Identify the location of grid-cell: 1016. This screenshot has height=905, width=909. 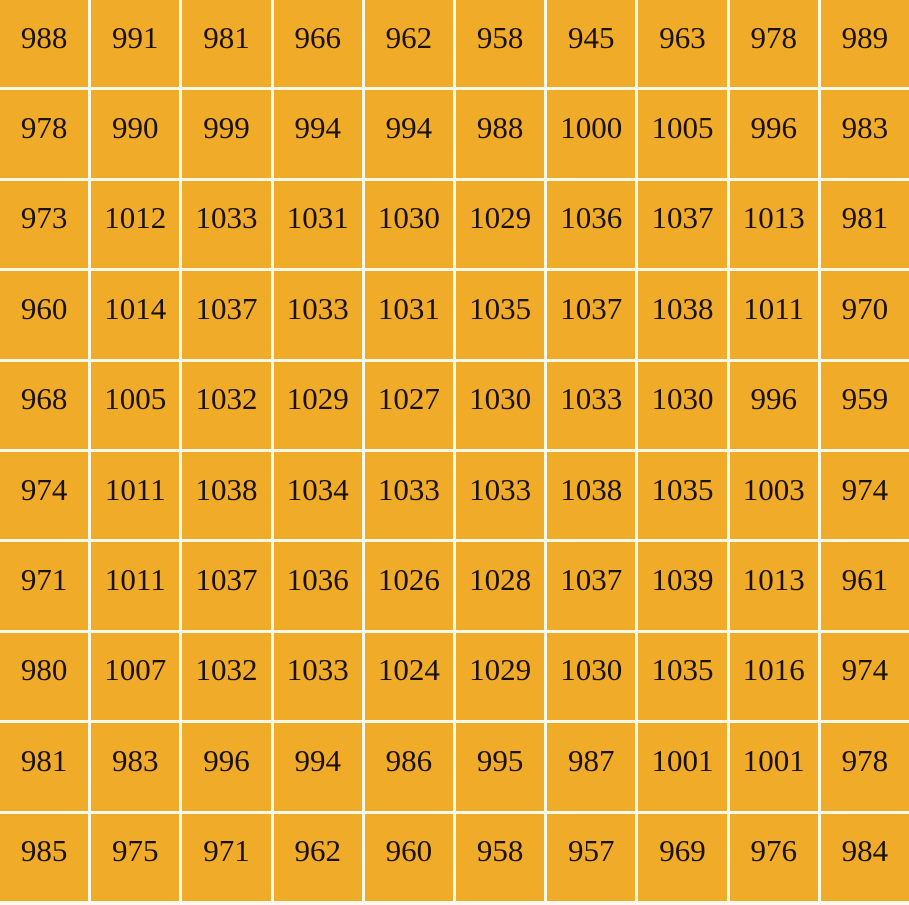
(773, 676).